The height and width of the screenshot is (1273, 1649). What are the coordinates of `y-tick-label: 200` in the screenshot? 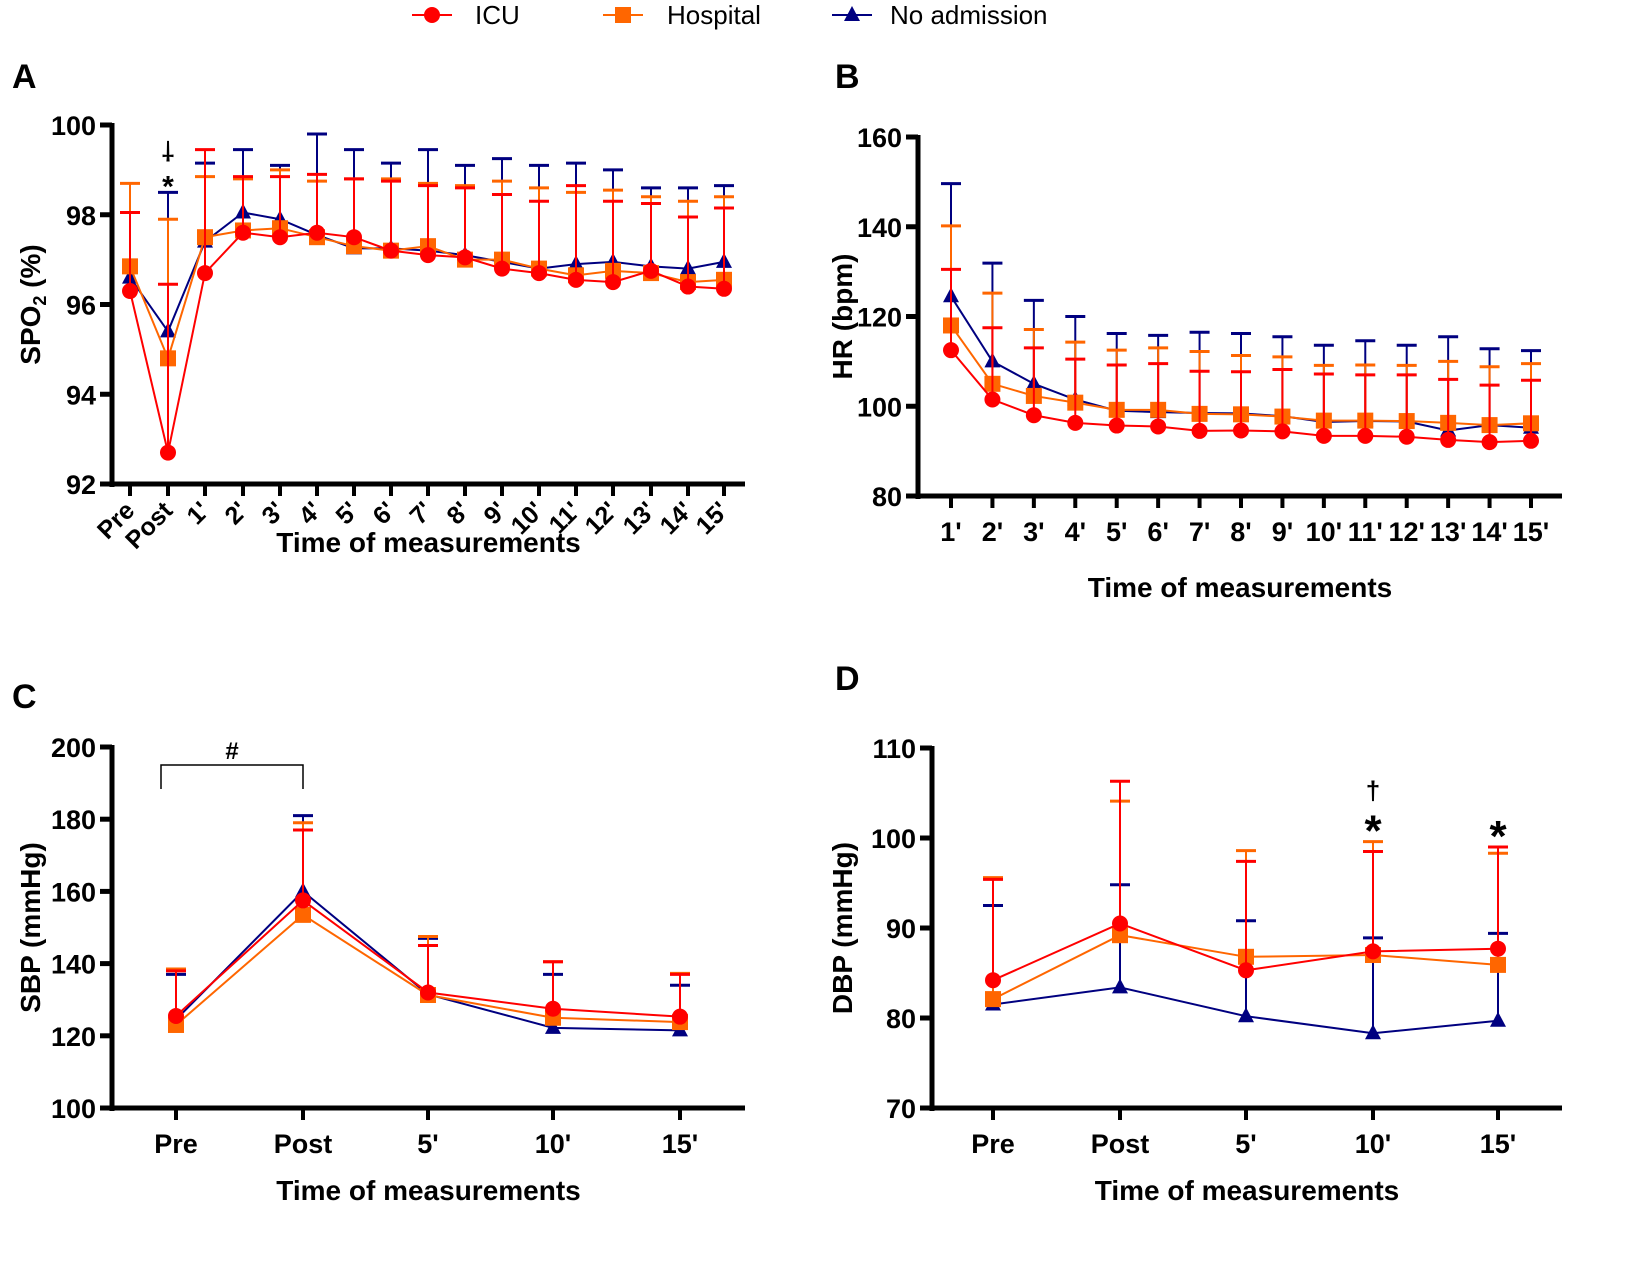 It's located at (73, 748).